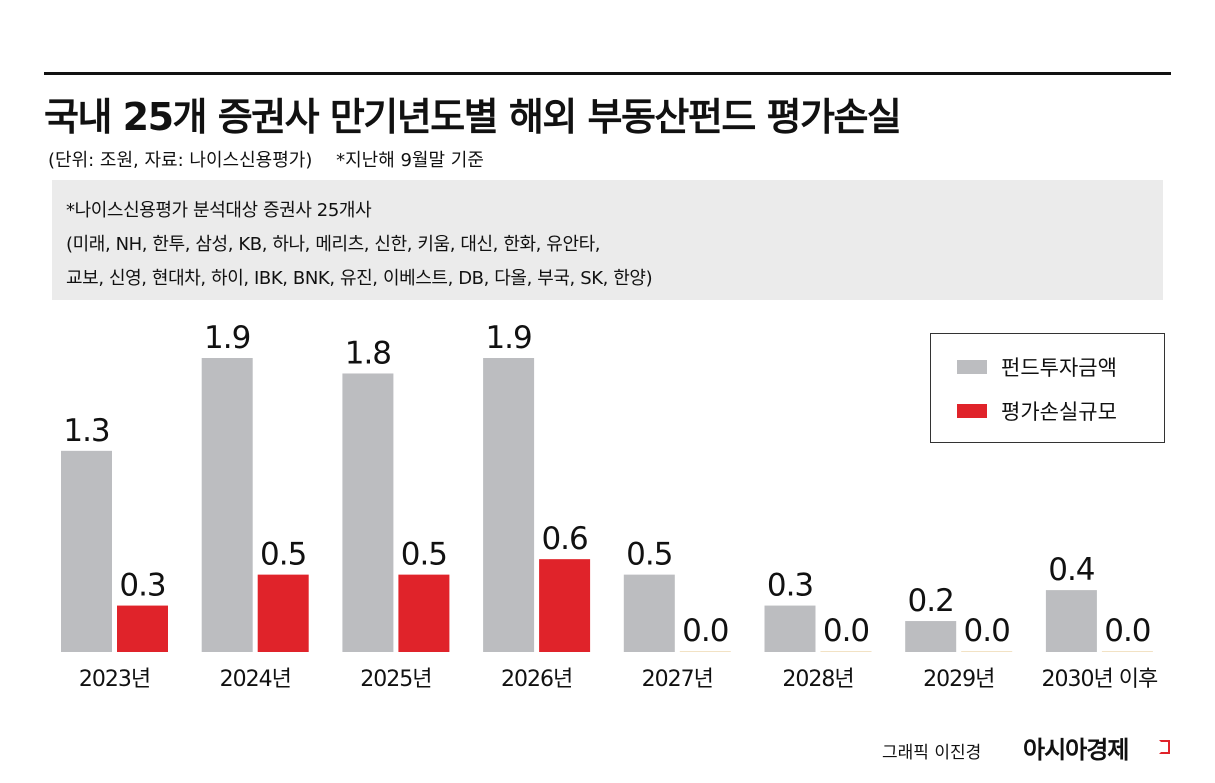  What do you see at coordinates (1100, 679) in the screenshot?
I see `category-label-7: 2030년 이후` at bounding box center [1100, 679].